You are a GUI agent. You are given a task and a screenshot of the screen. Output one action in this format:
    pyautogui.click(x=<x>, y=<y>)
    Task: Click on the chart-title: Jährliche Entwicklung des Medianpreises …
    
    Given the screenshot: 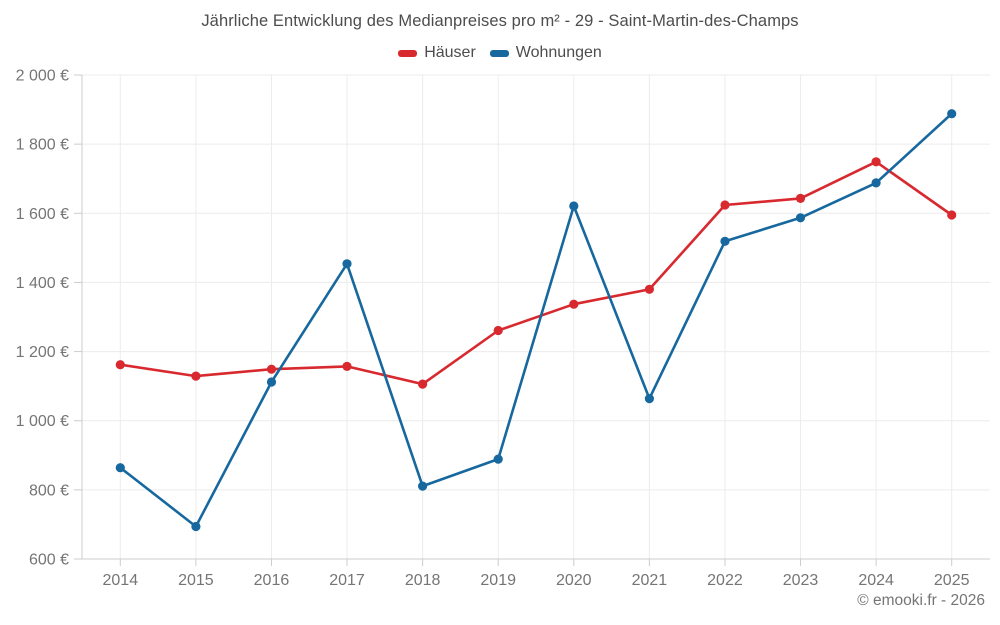 What is the action you would take?
    pyautogui.click(x=500, y=21)
    